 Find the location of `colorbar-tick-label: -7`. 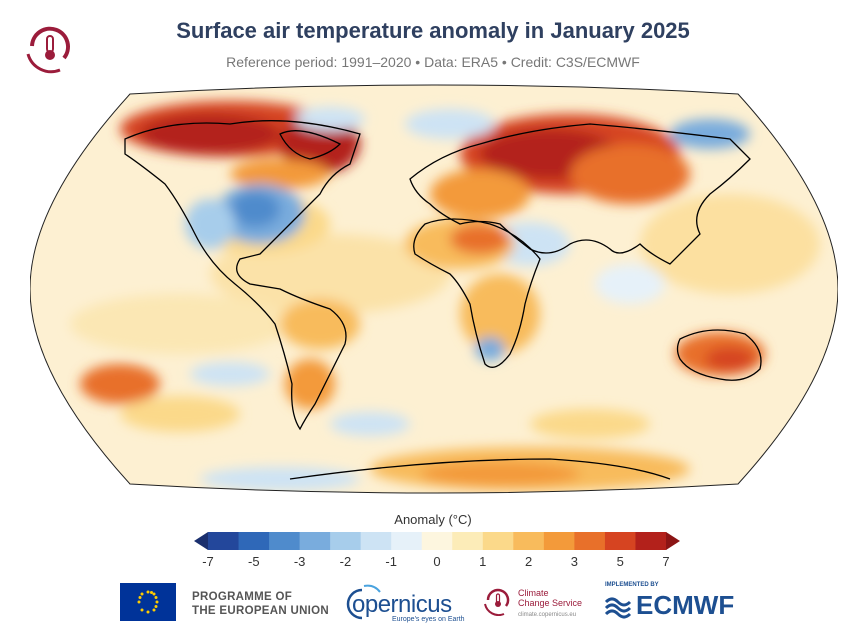

colorbar-tick-label: -7 is located at coordinates (208, 561).